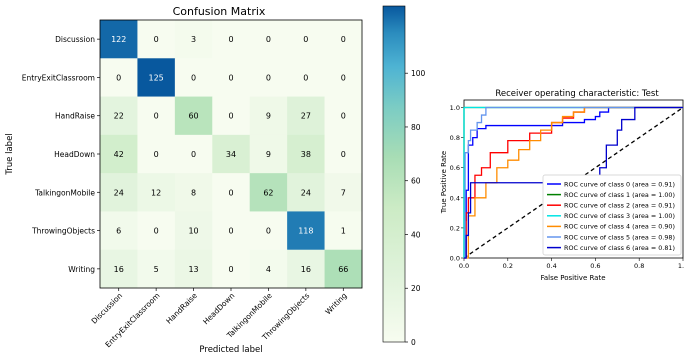  I want to click on cm-value-4-0: 24, so click(119, 192).